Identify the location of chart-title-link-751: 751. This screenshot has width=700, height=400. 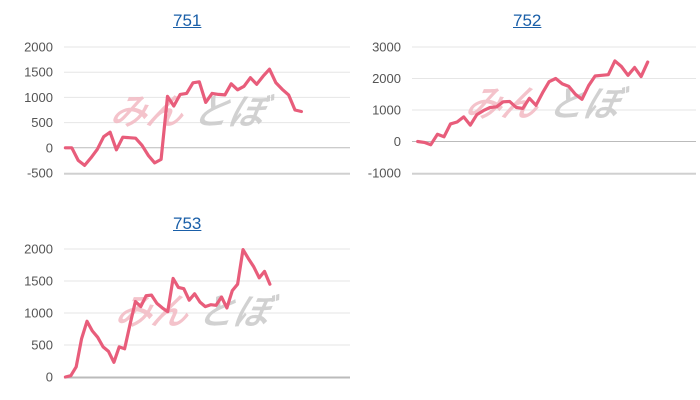
(187, 20).